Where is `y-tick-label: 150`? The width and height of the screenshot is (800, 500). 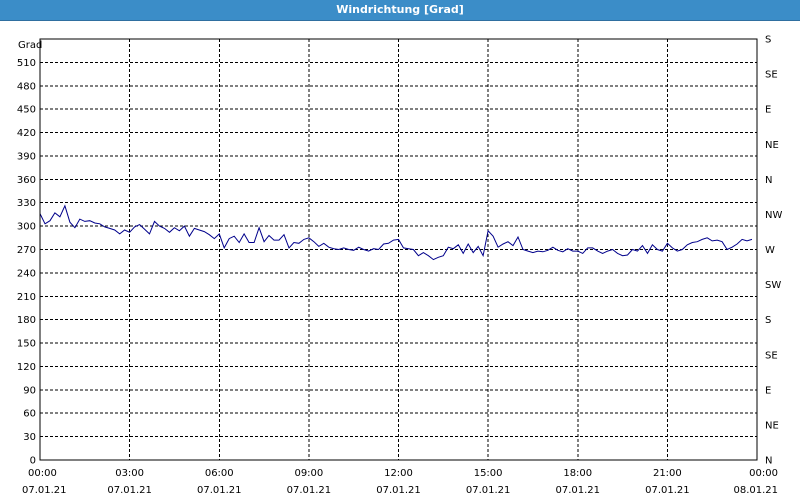 y-tick-label: 150 is located at coordinates (26, 344).